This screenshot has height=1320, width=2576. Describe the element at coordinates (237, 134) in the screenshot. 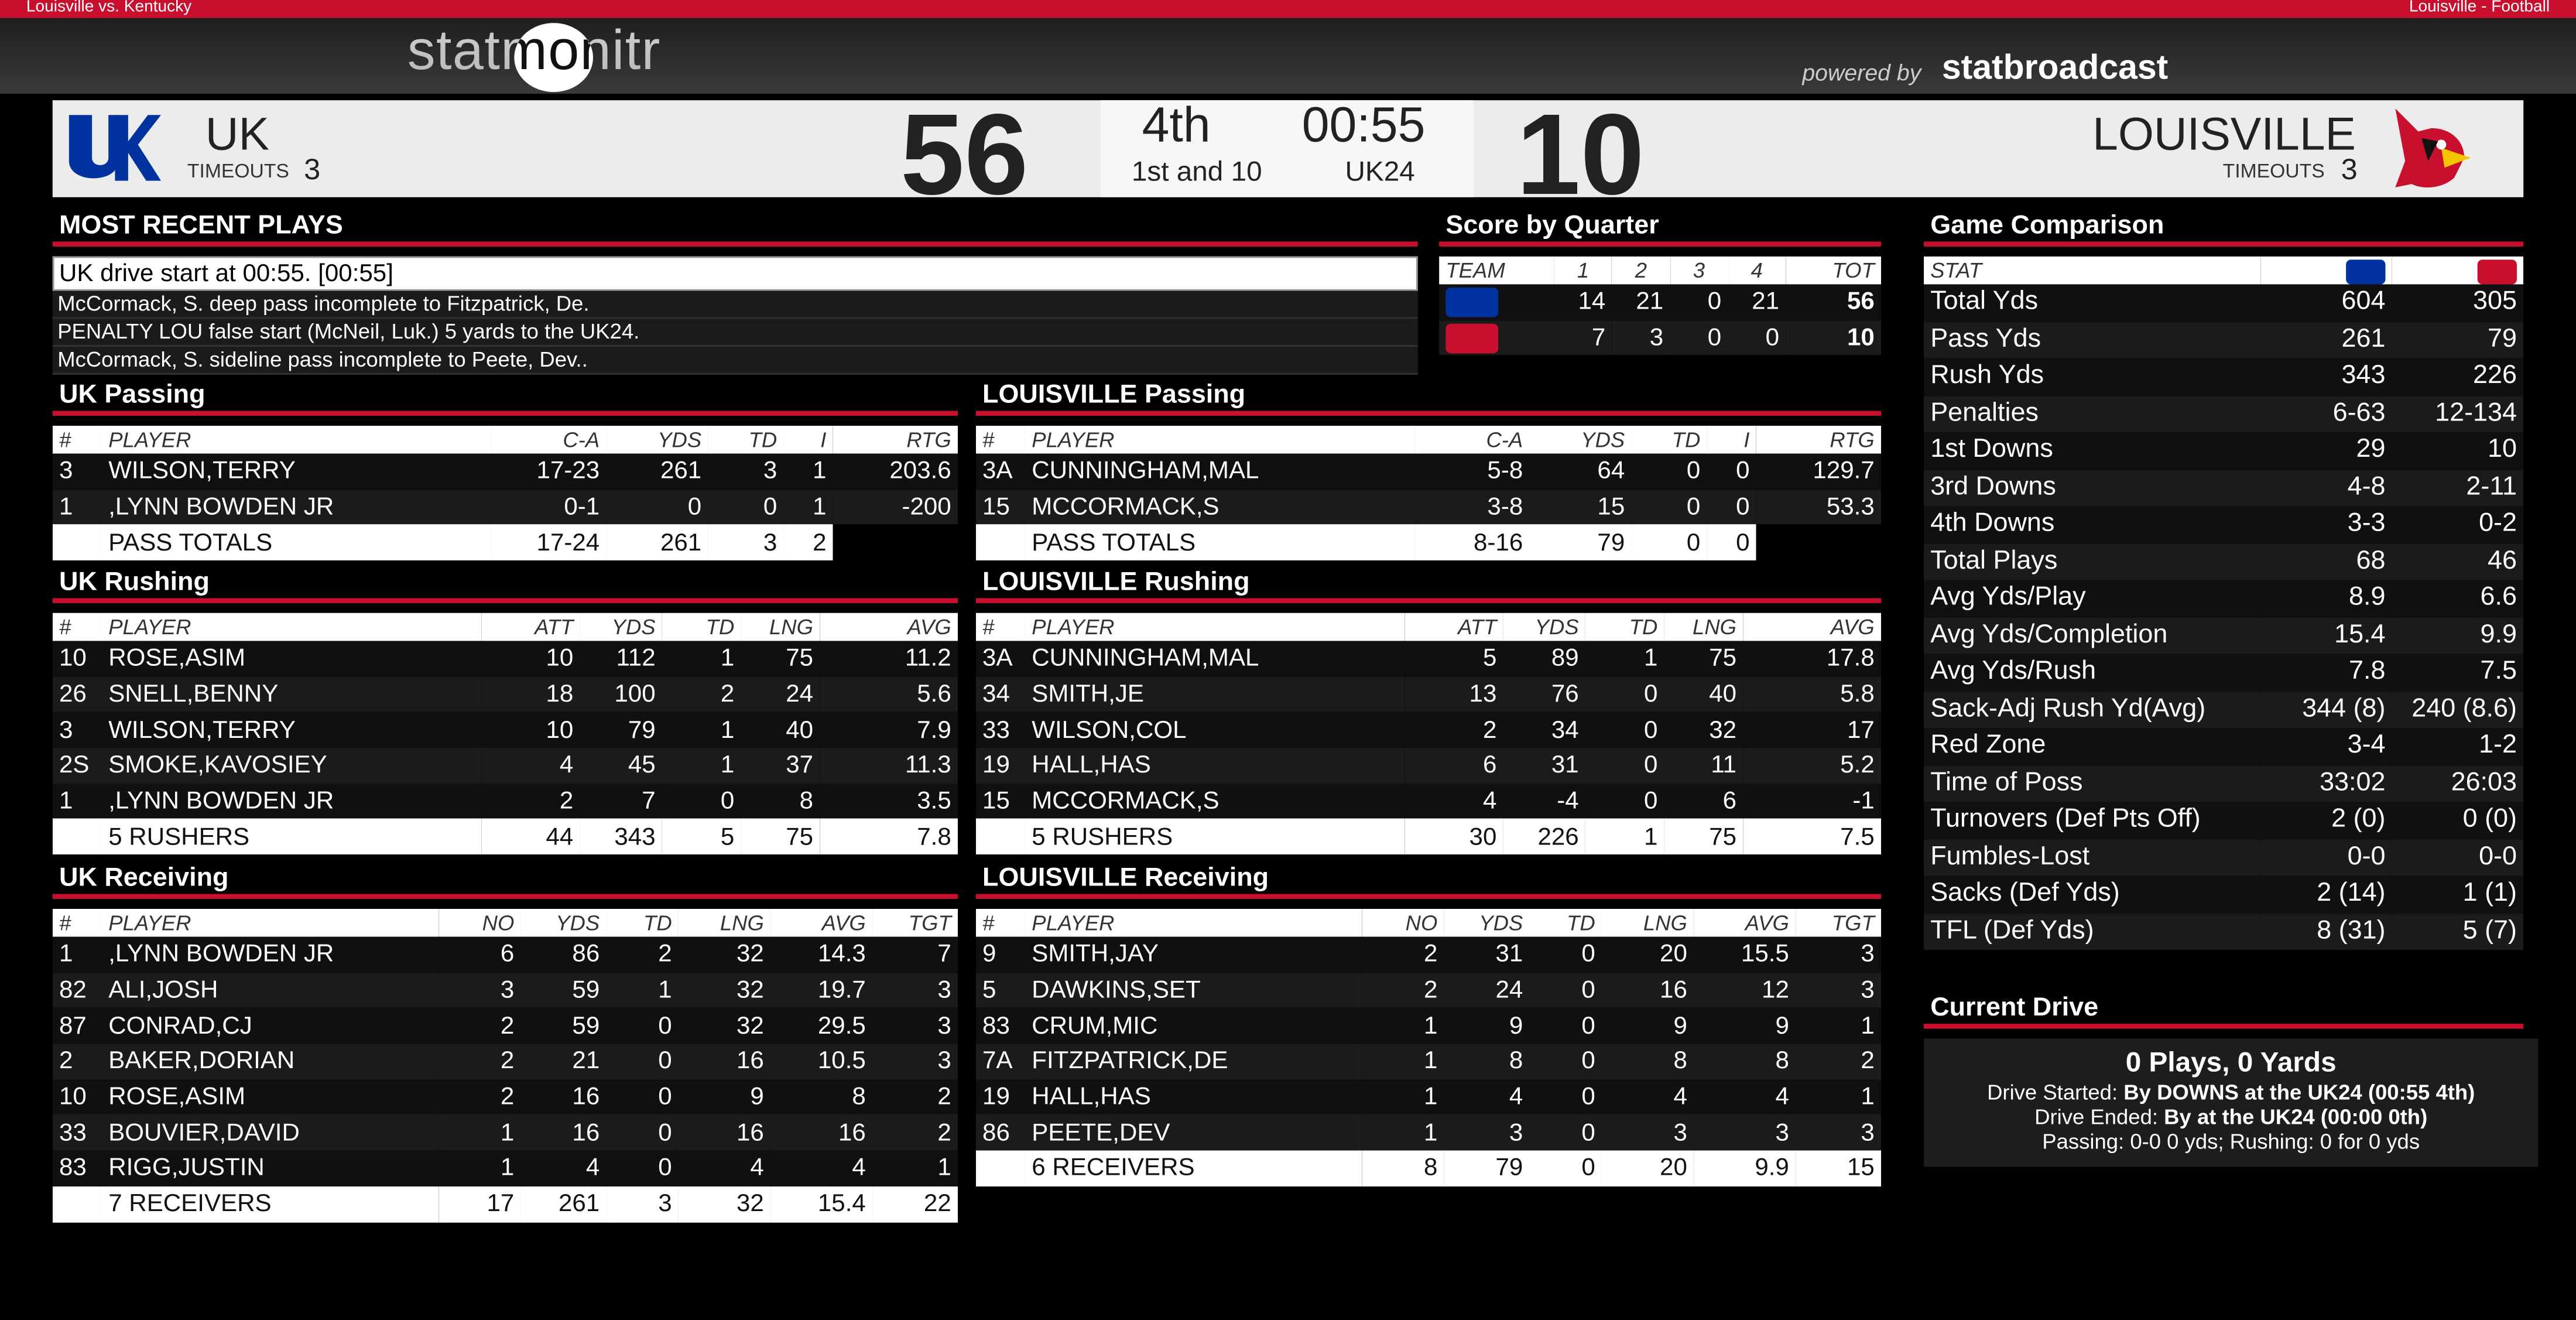

I see `home-name: UK` at that location.